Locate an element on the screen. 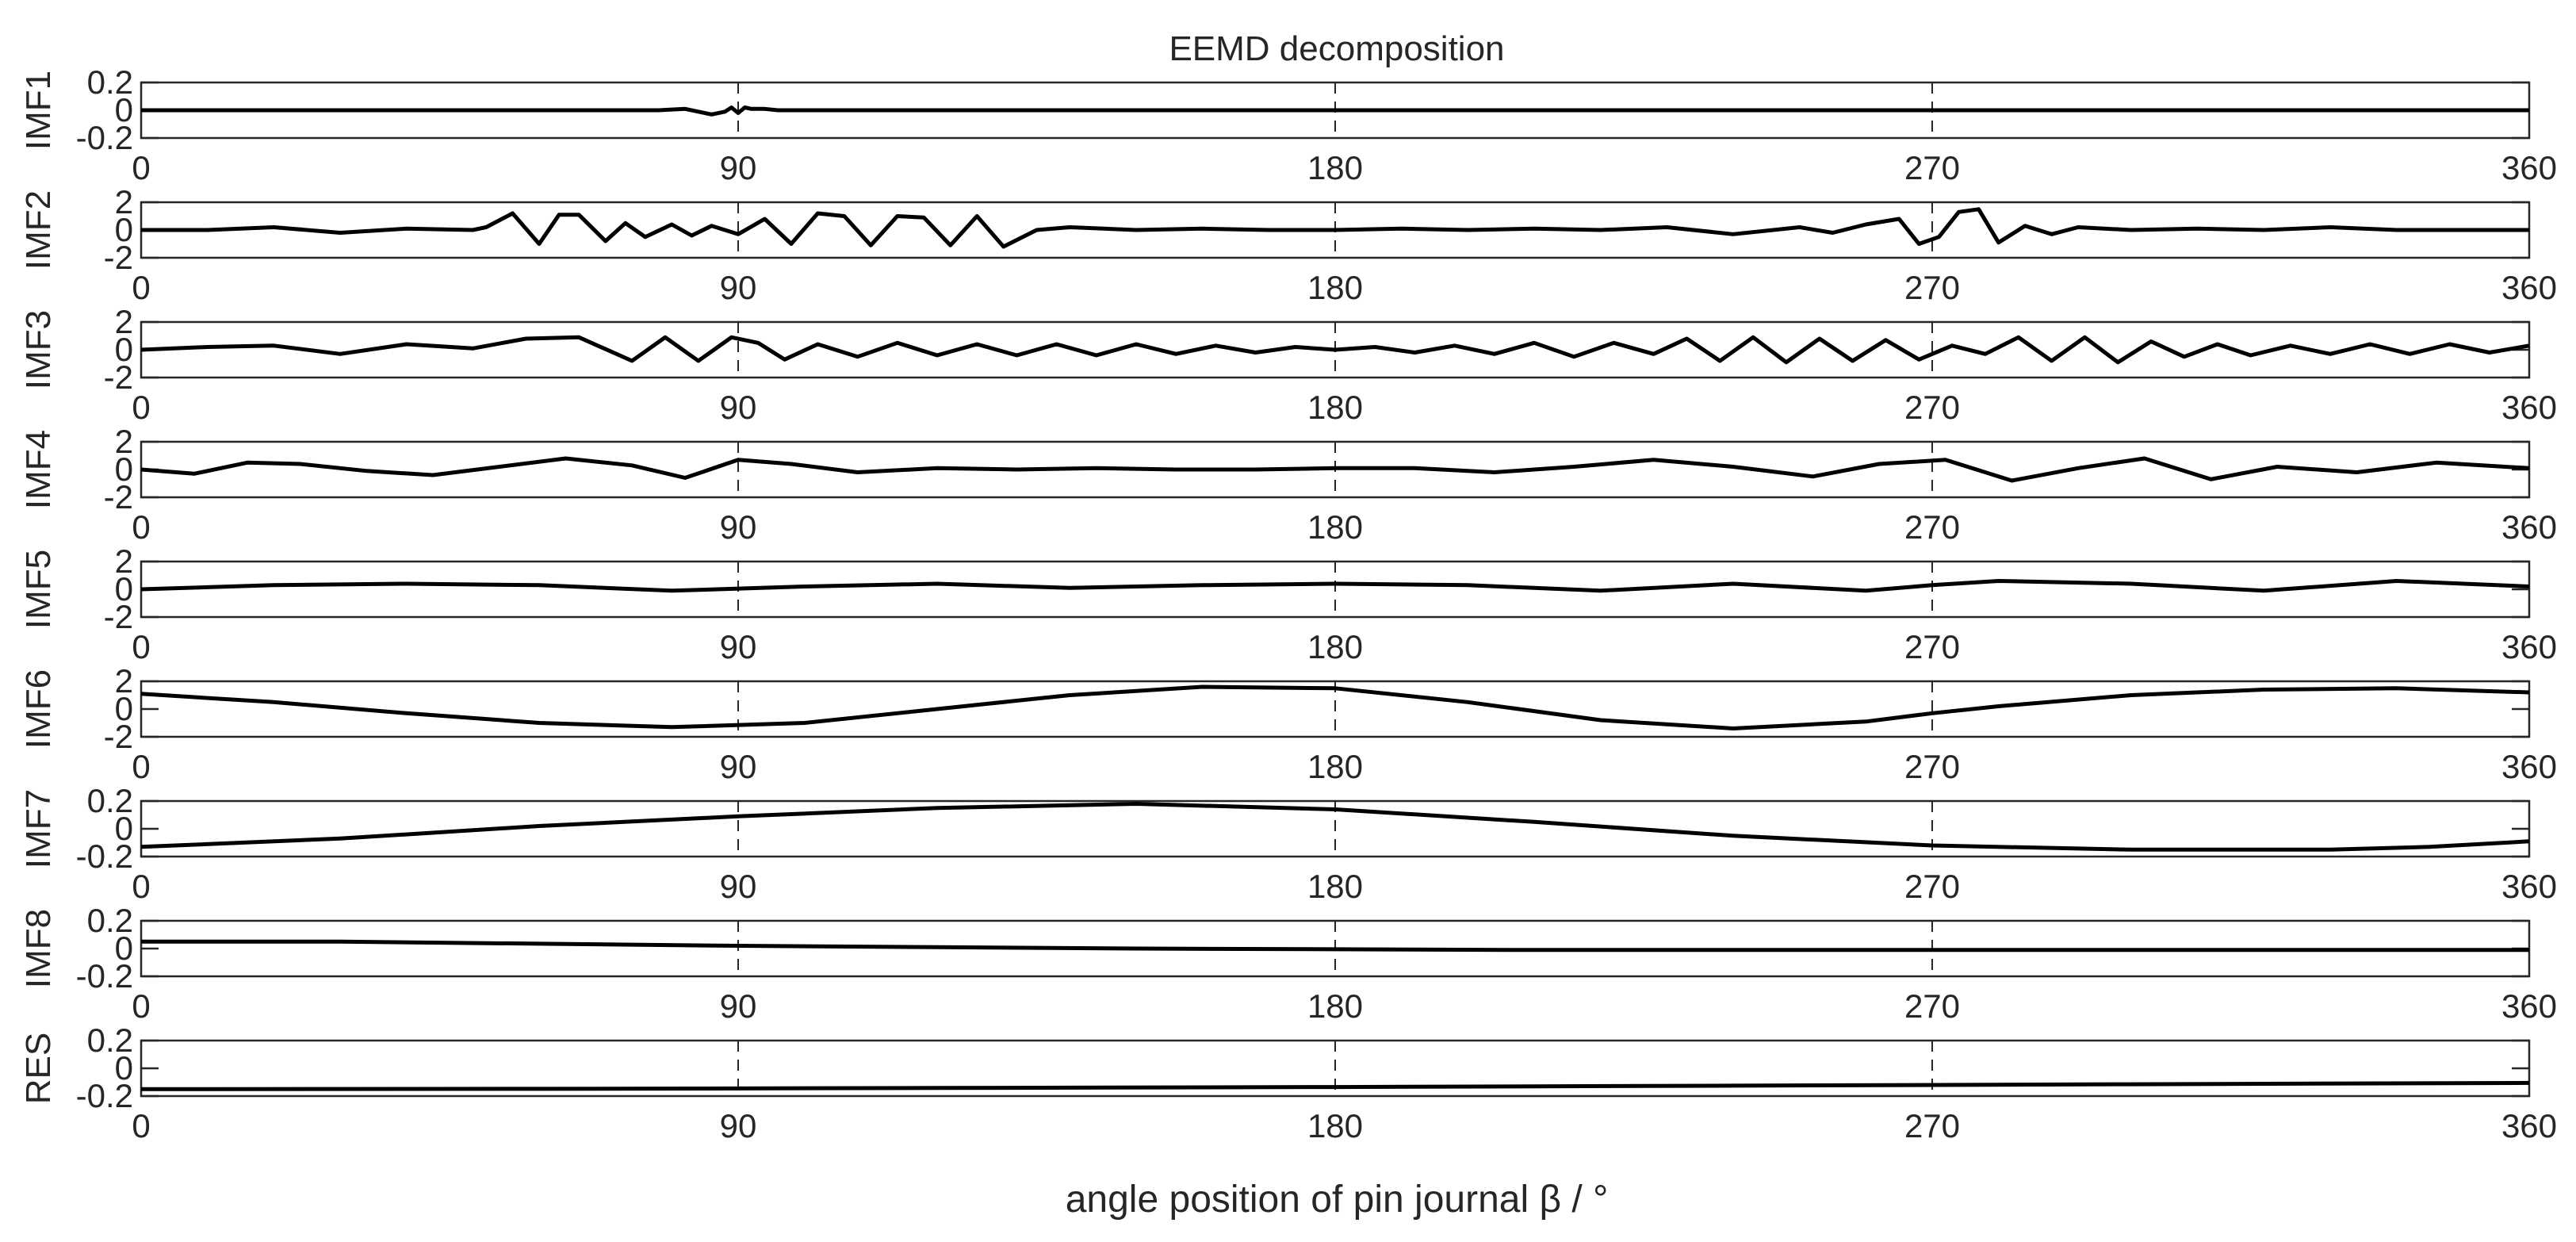 The width and height of the screenshot is (2576, 1242). series-line-imf8 is located at coordinates (1335, 946).